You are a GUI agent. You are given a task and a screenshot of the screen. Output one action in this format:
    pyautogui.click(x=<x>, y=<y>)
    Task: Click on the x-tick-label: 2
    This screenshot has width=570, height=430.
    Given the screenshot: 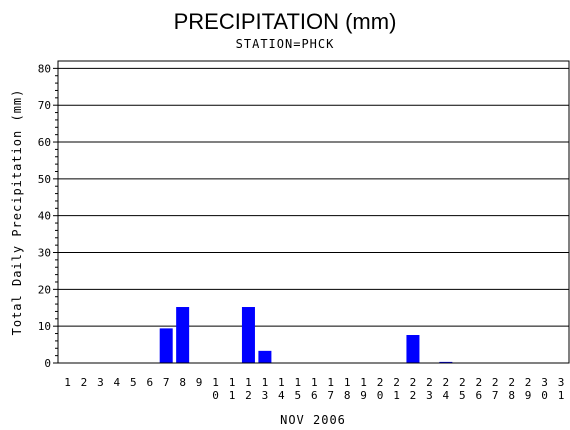 What is the action you would take?
    pyautogui.click(x=84, y=382)
    